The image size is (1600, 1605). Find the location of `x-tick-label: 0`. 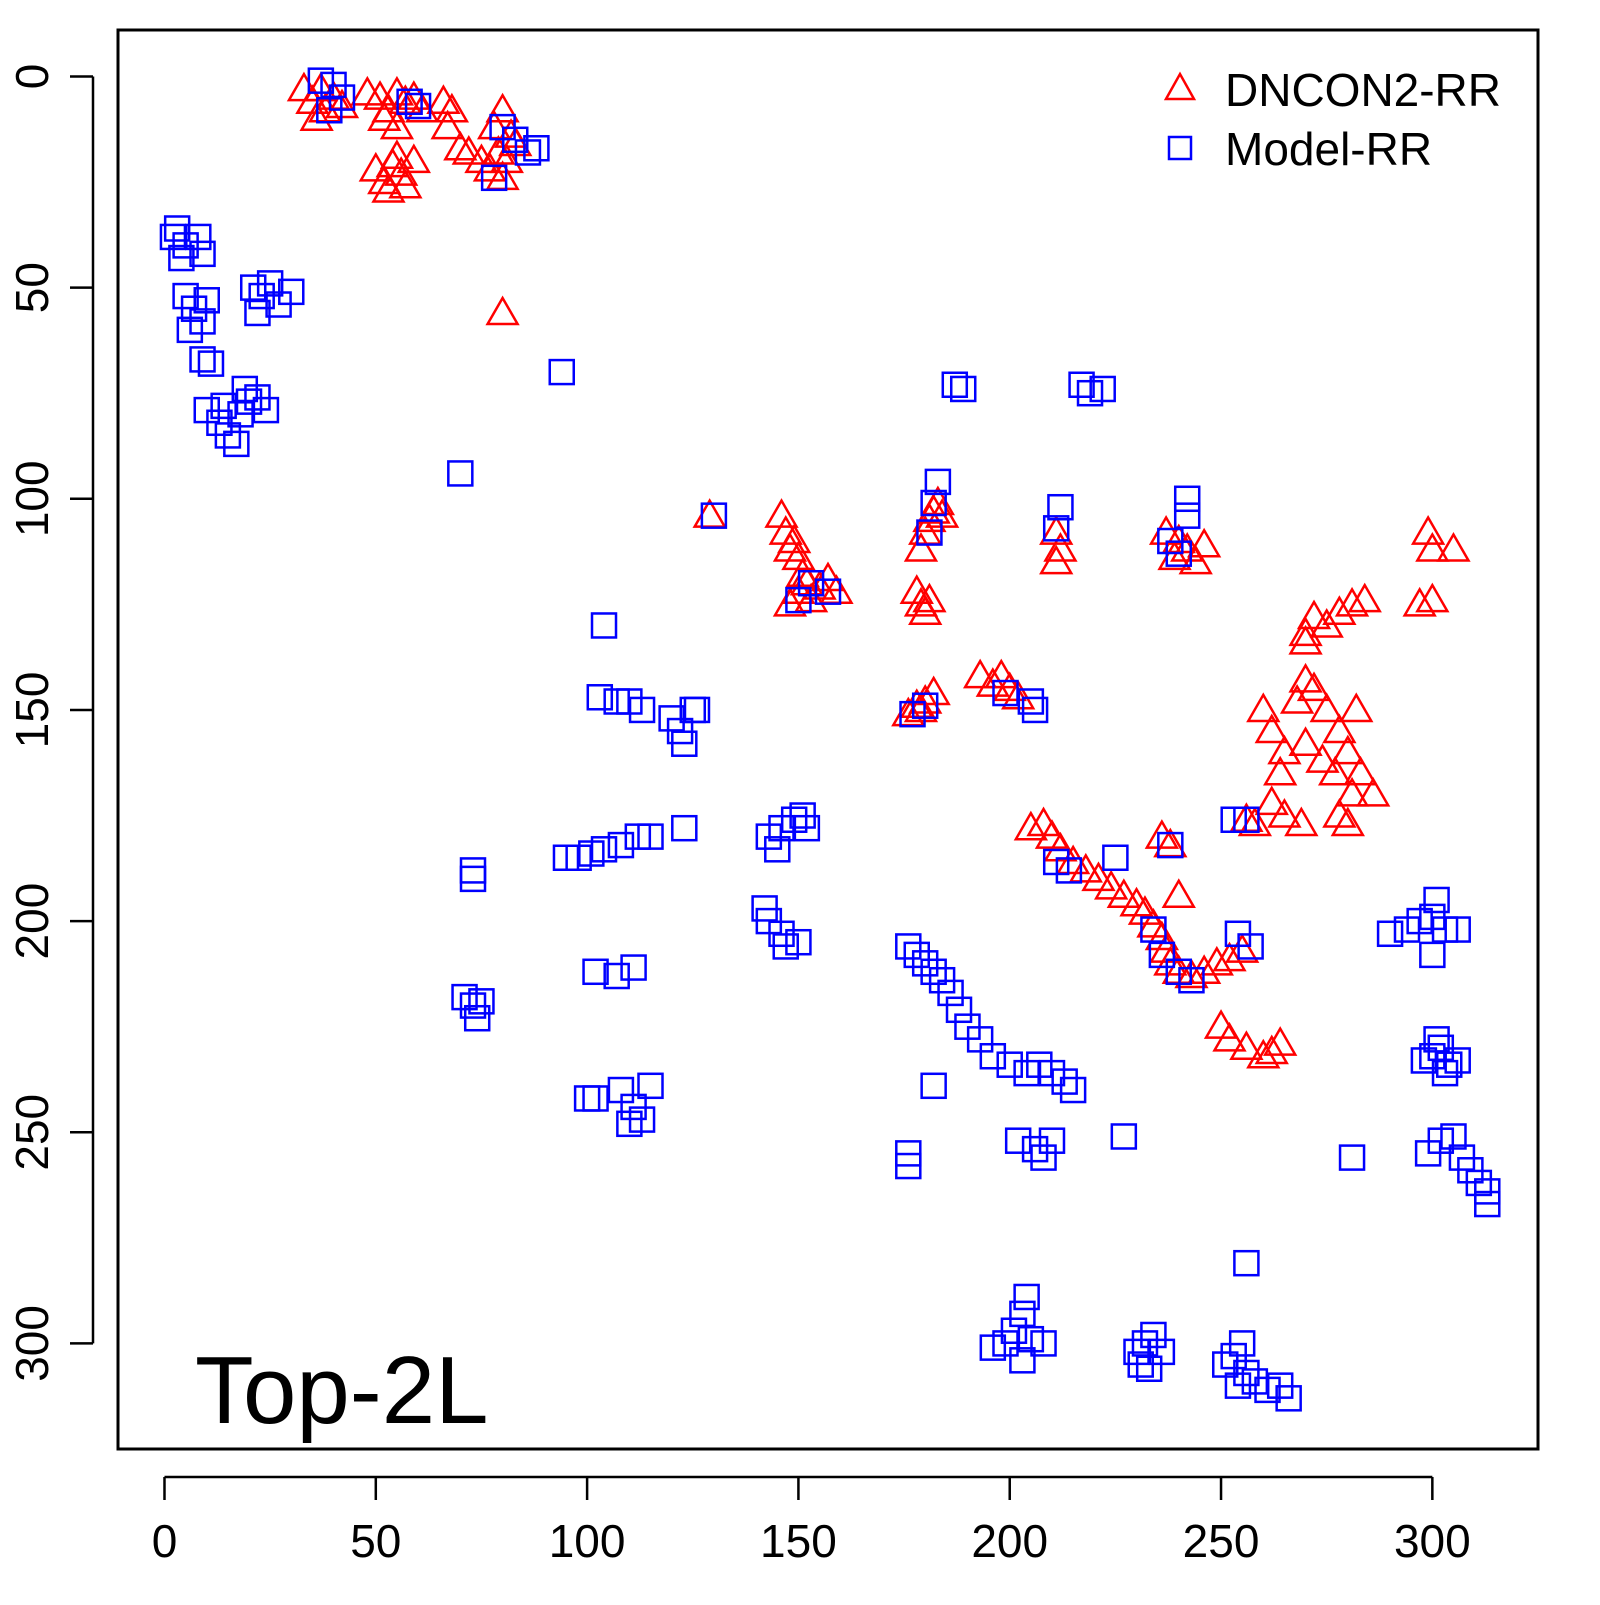

x-tick-label: 0 is located at coordinates (165, 1541).